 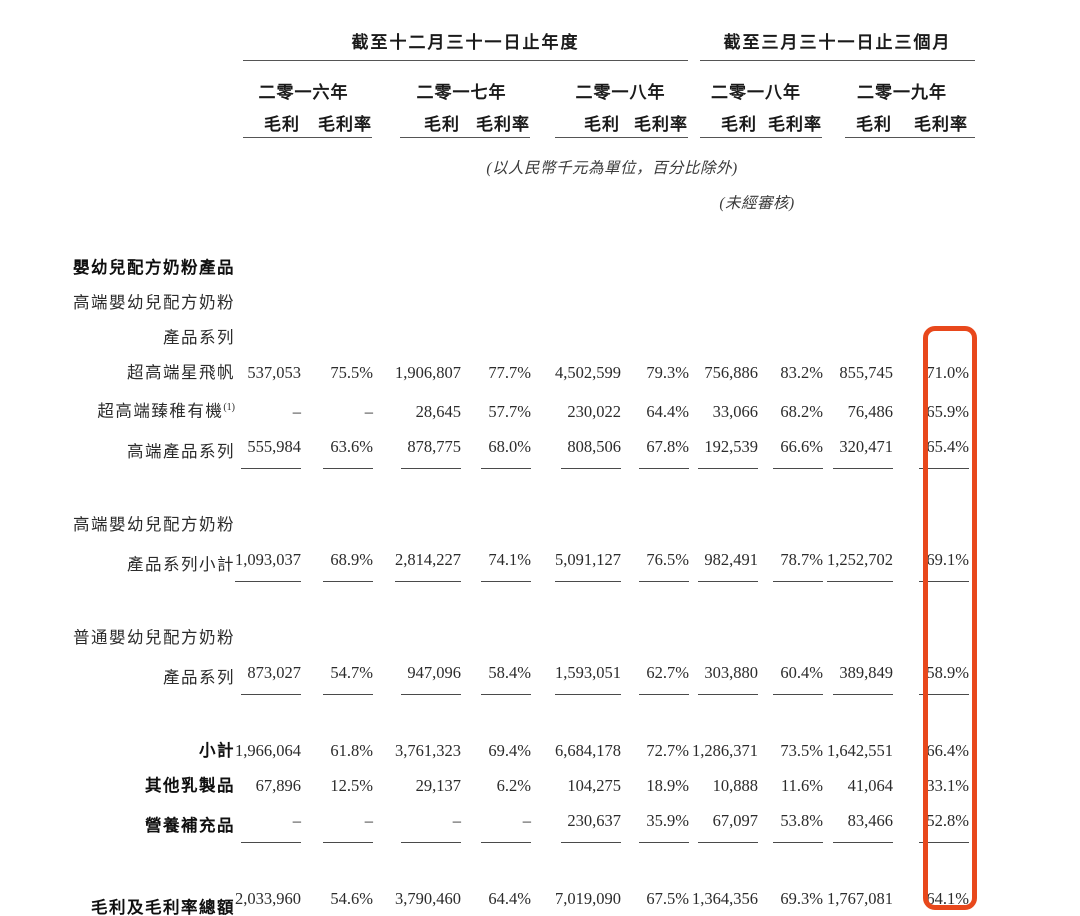 What do you see at coordinates (870, 411) in the screenshot?
I see `profit-value: 76,486` at bounding box center [870, 411].